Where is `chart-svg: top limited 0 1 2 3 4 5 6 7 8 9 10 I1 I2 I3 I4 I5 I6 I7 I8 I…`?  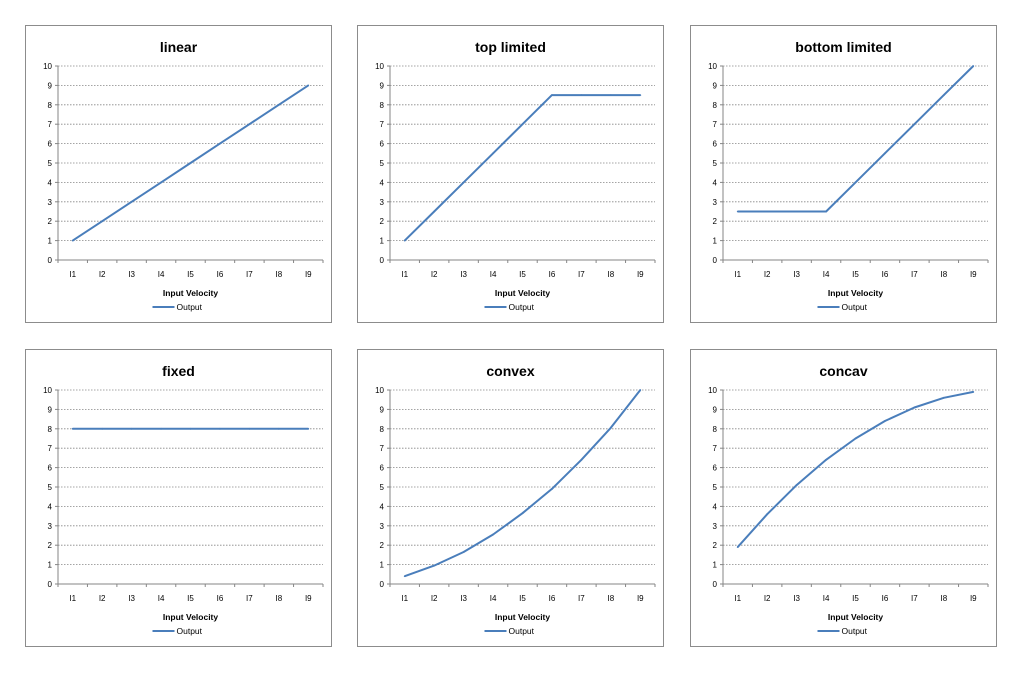
chart-svg: top limited 0 1 2 3 4 5 6 7 8 9 10 I1 I2 I3 I4 I5 I6 I7 I8 I… is located at coordinates (515, 175).